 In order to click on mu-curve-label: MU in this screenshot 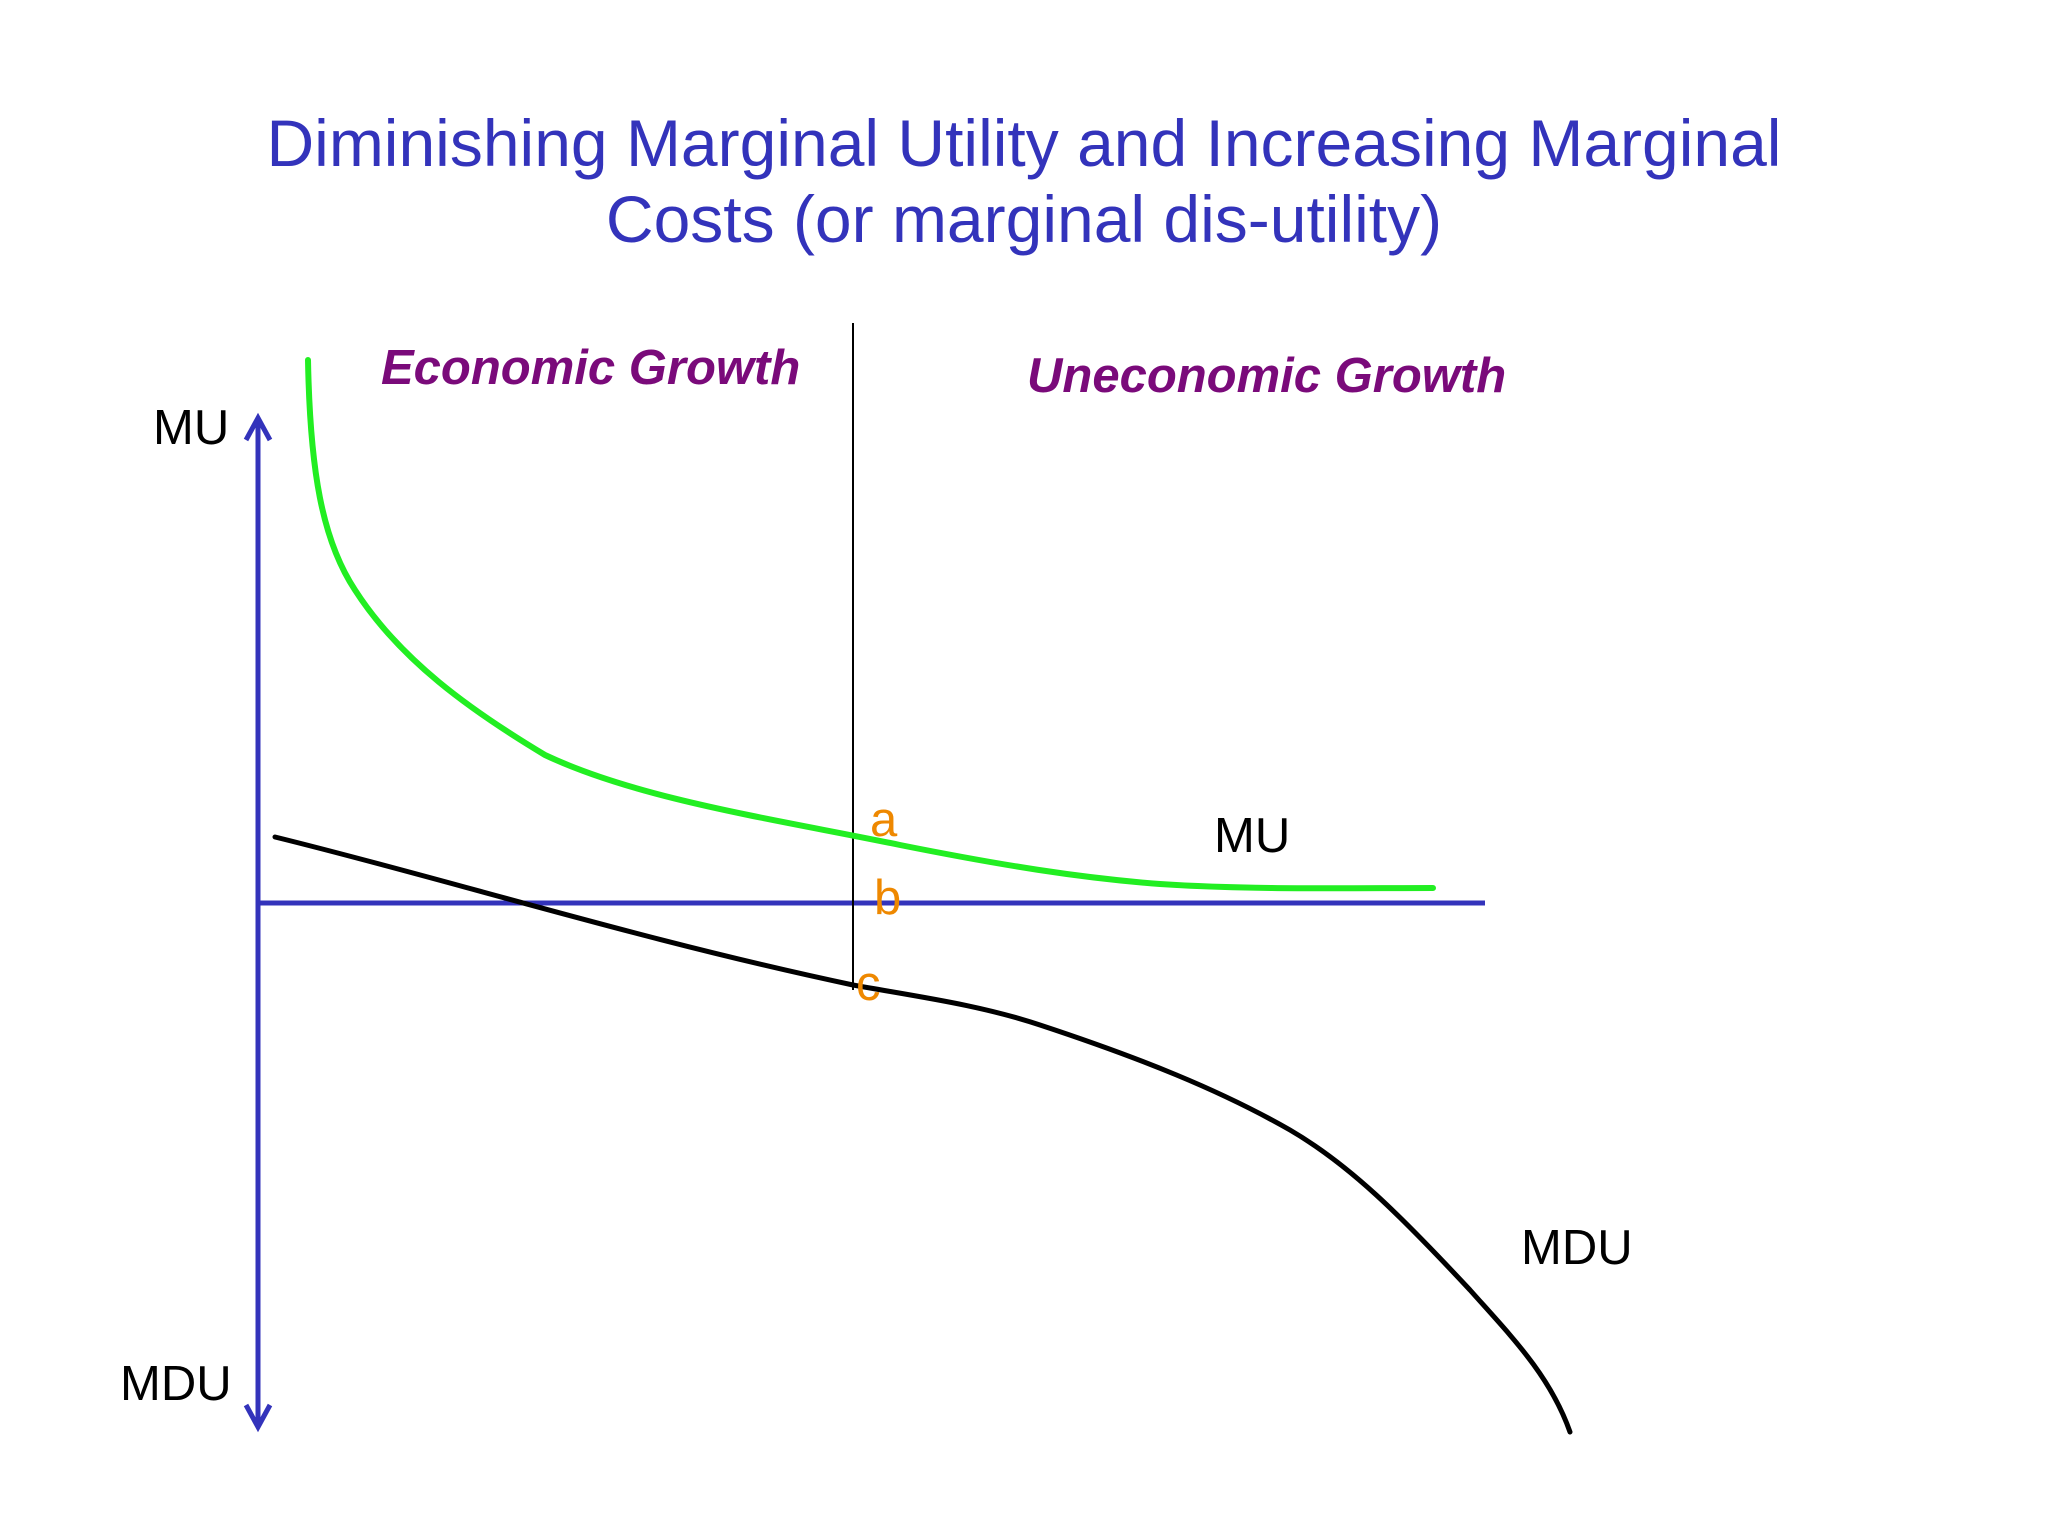, I will do `click(1252, 836)`.